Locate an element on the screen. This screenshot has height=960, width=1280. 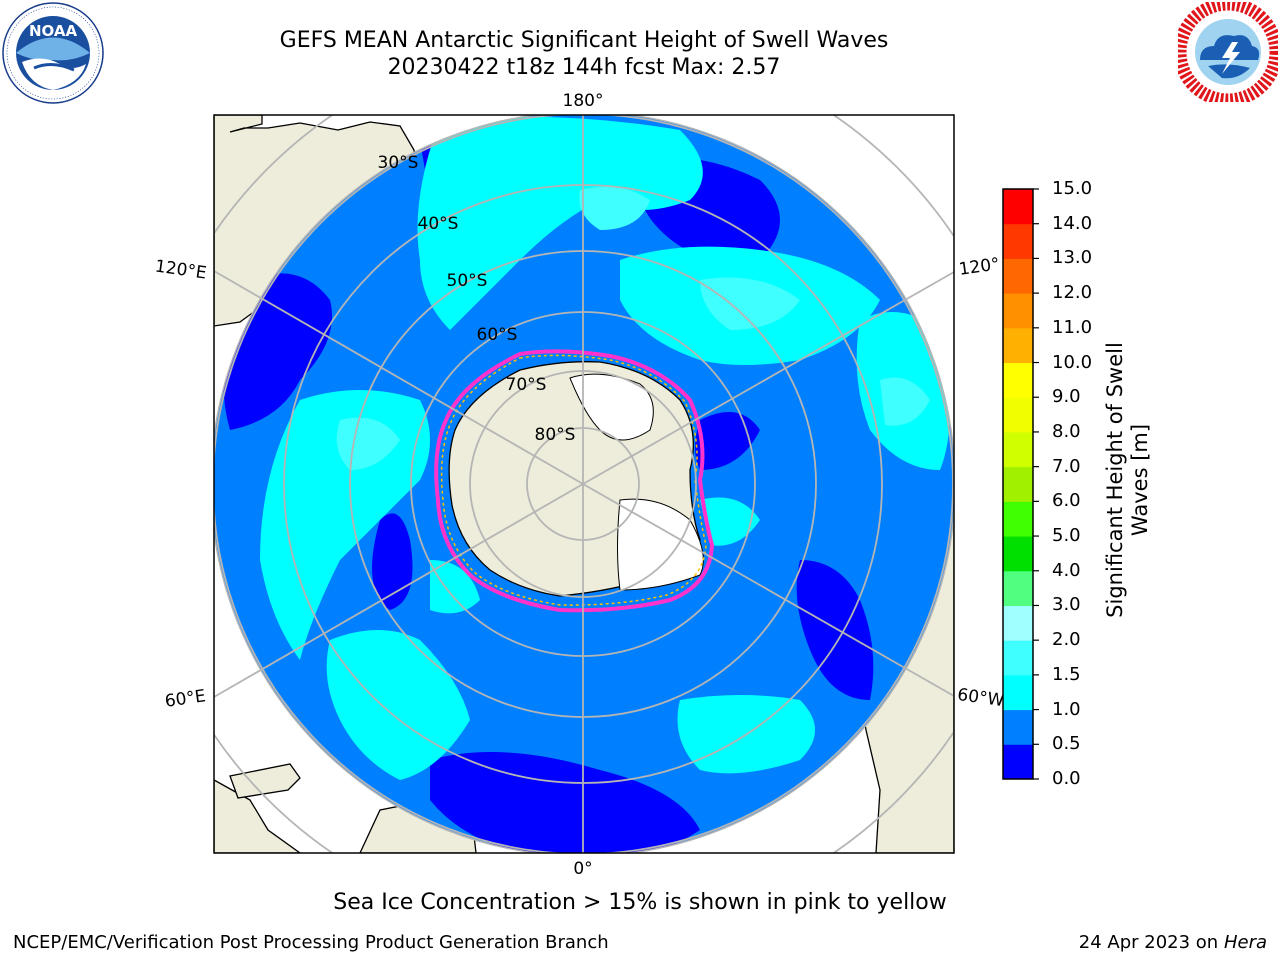
colorbar-tick-label: 8.0 is located at coordinates (1066, 431).